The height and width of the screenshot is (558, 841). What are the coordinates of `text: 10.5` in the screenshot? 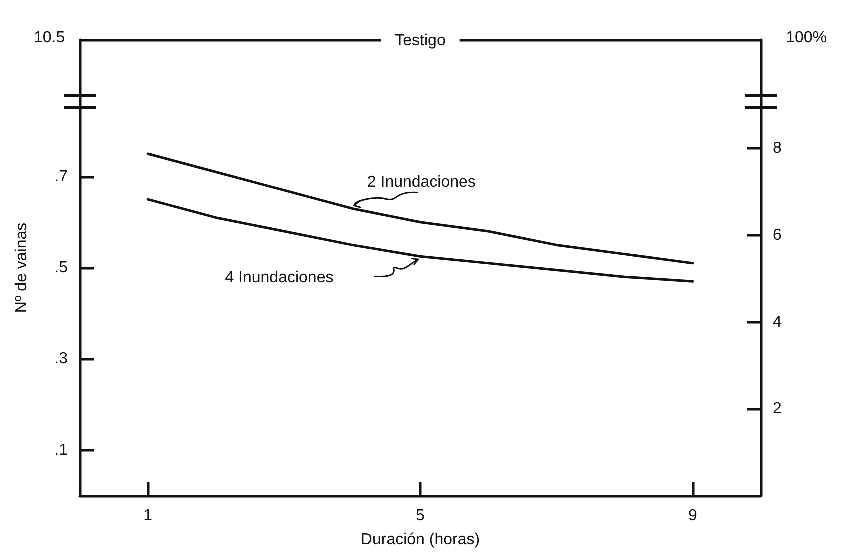 It's located at (50, 38).